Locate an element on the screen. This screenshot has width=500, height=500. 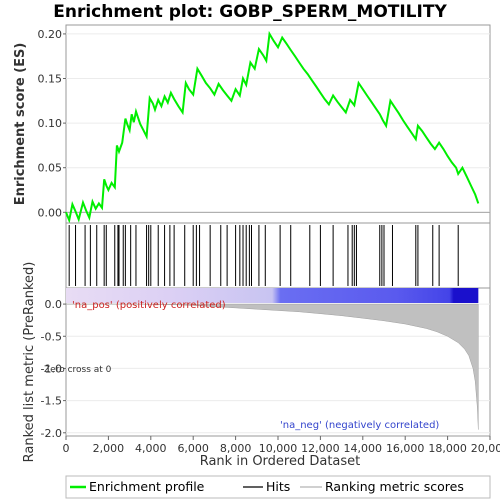
es-y-tick-label: 0.20 is located at coordinates (50, 34).